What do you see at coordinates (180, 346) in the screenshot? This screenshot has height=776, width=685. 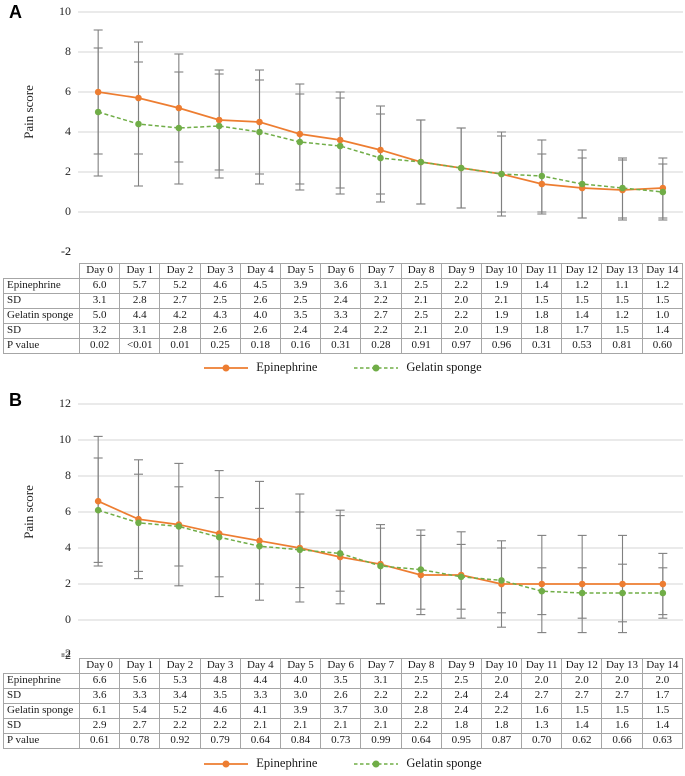 I see `table-cell: 0.01` at bounding box center [180, 346].